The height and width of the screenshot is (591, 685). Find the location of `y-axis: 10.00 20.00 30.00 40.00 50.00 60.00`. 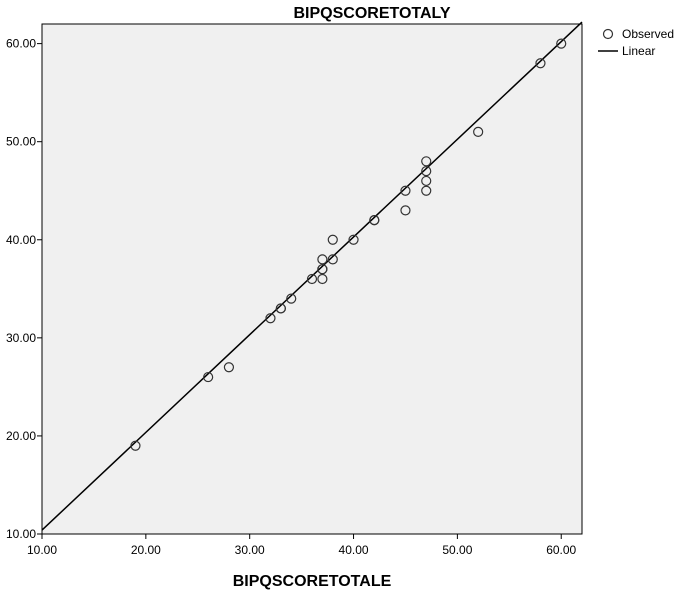

y-axis: 10.00 20.00 30.00 40.00 50.00 60.00 is located at coordinates (24, 289).